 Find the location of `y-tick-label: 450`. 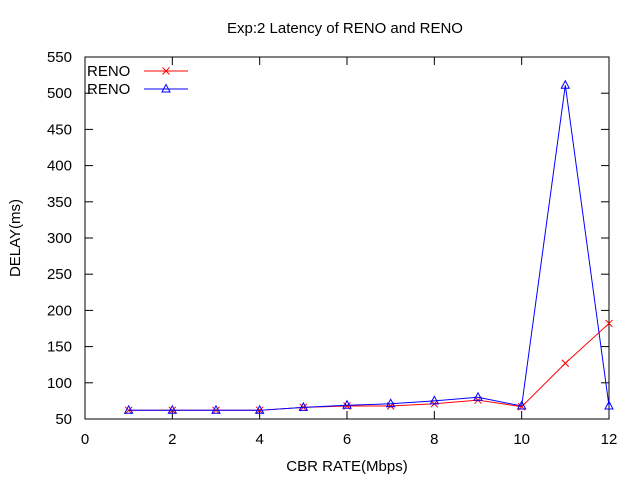

y-tick-label: 450 is located at coordinates (59, 129).